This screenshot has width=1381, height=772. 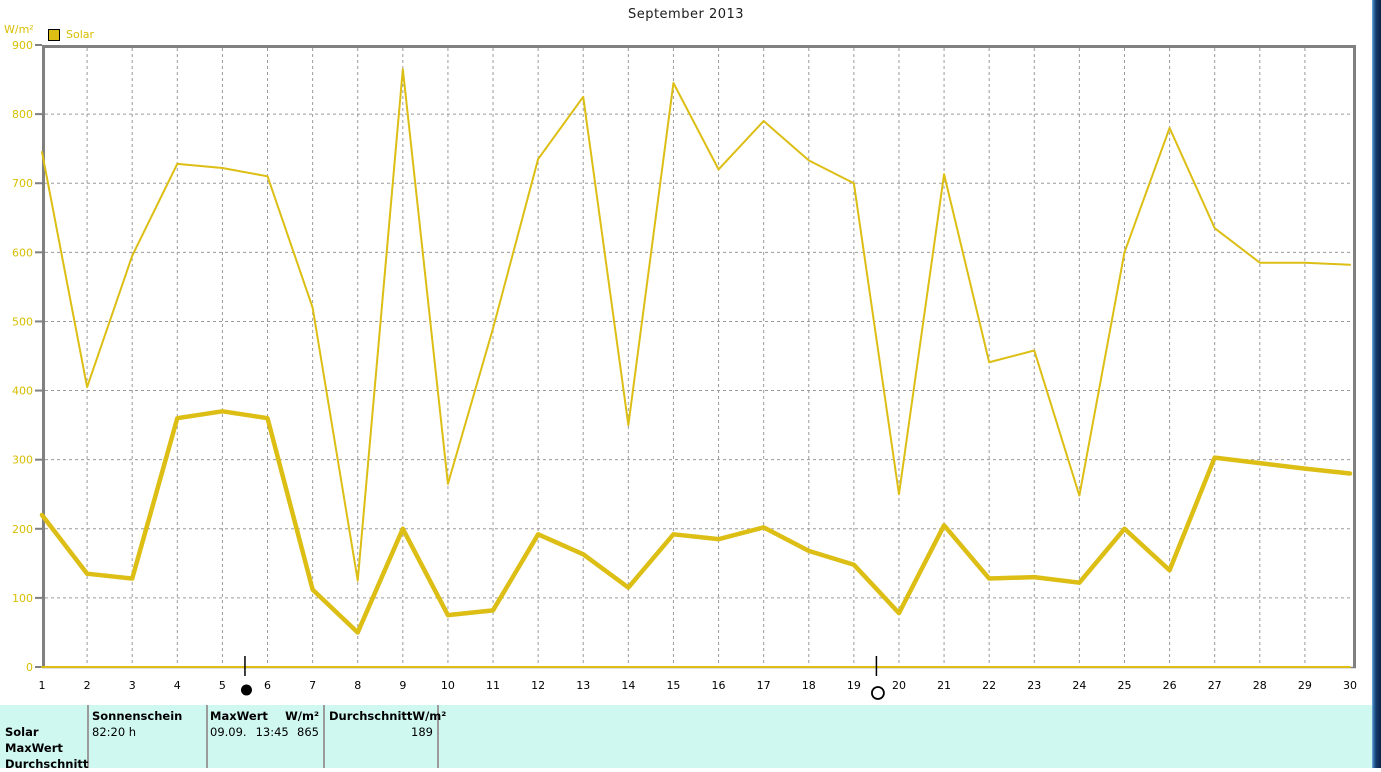 What do you see at coordinates (448, 685) in the screenshot?
I see `x-tick-label: 10` at bounding box center [448, 685].